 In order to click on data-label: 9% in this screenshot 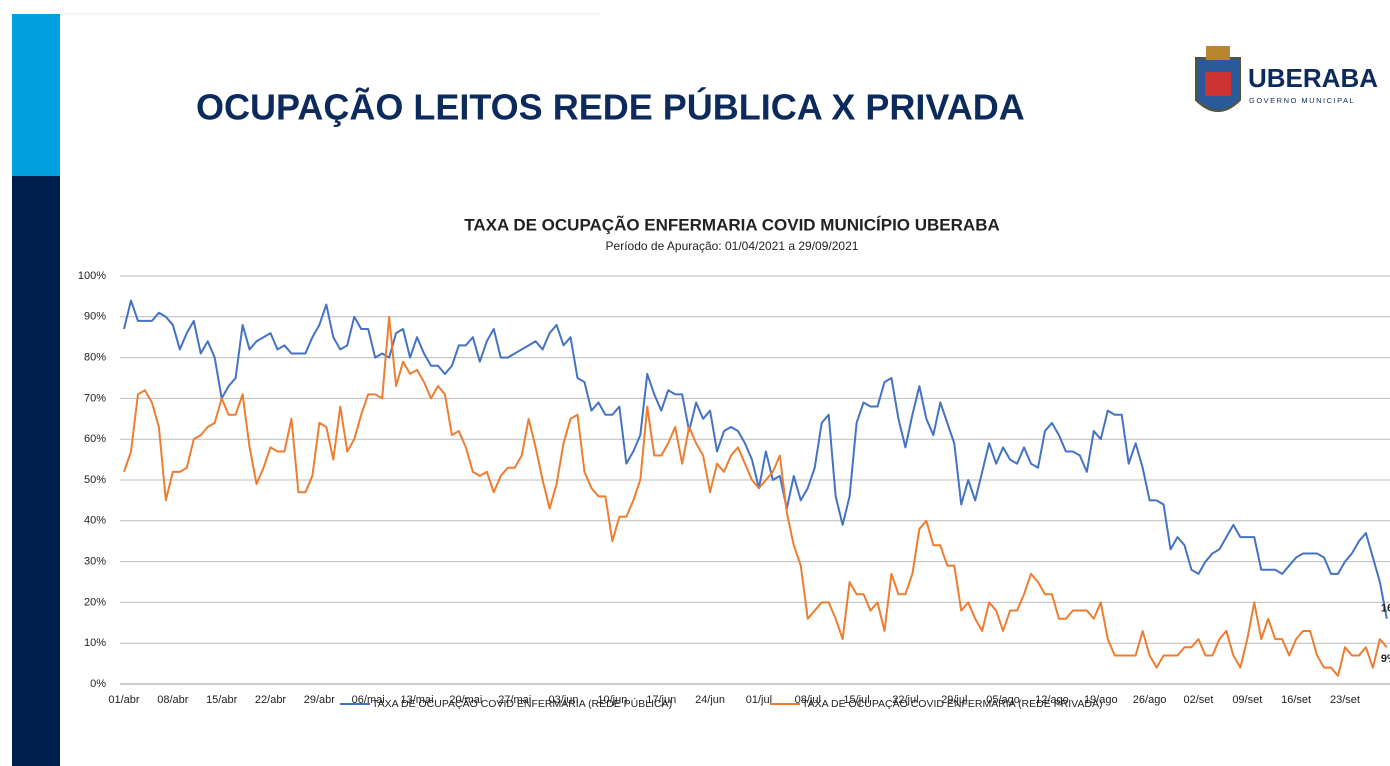, I will do `click(1385, 659)`.